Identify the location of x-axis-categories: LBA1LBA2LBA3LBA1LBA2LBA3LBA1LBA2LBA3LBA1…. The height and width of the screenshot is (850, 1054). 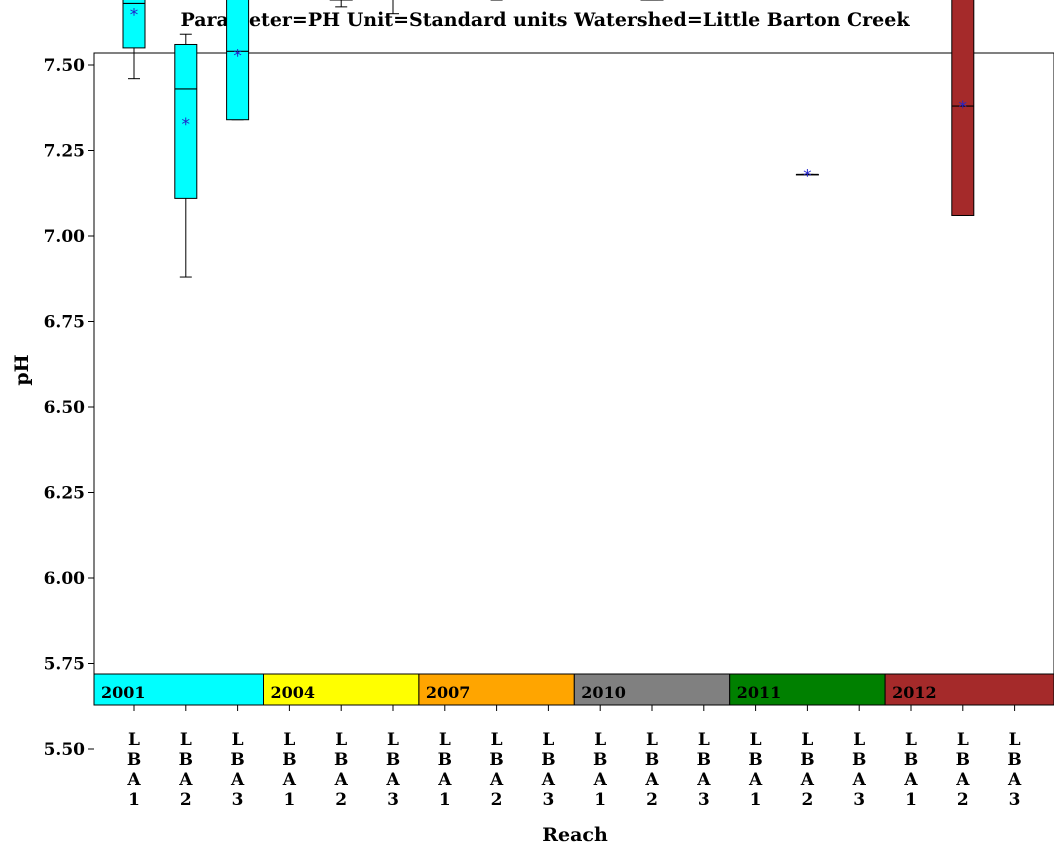
(574, 757).